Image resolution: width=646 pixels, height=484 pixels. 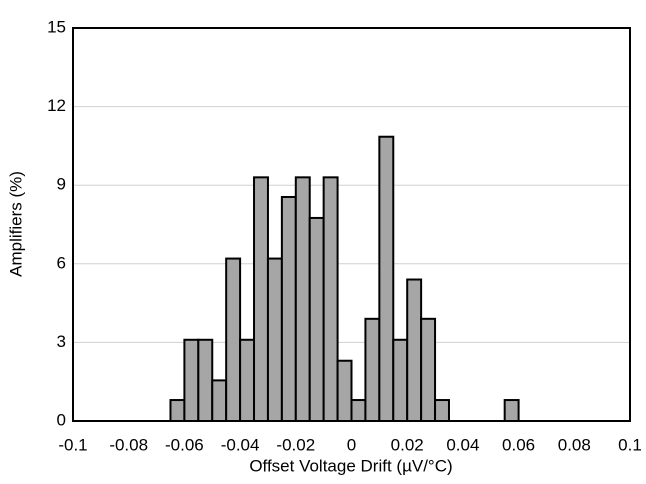 What do you see at coordinates (240, 444) in the screenshot?
I see `x-tick-label: -0.04` at bounding box center [240, 444].